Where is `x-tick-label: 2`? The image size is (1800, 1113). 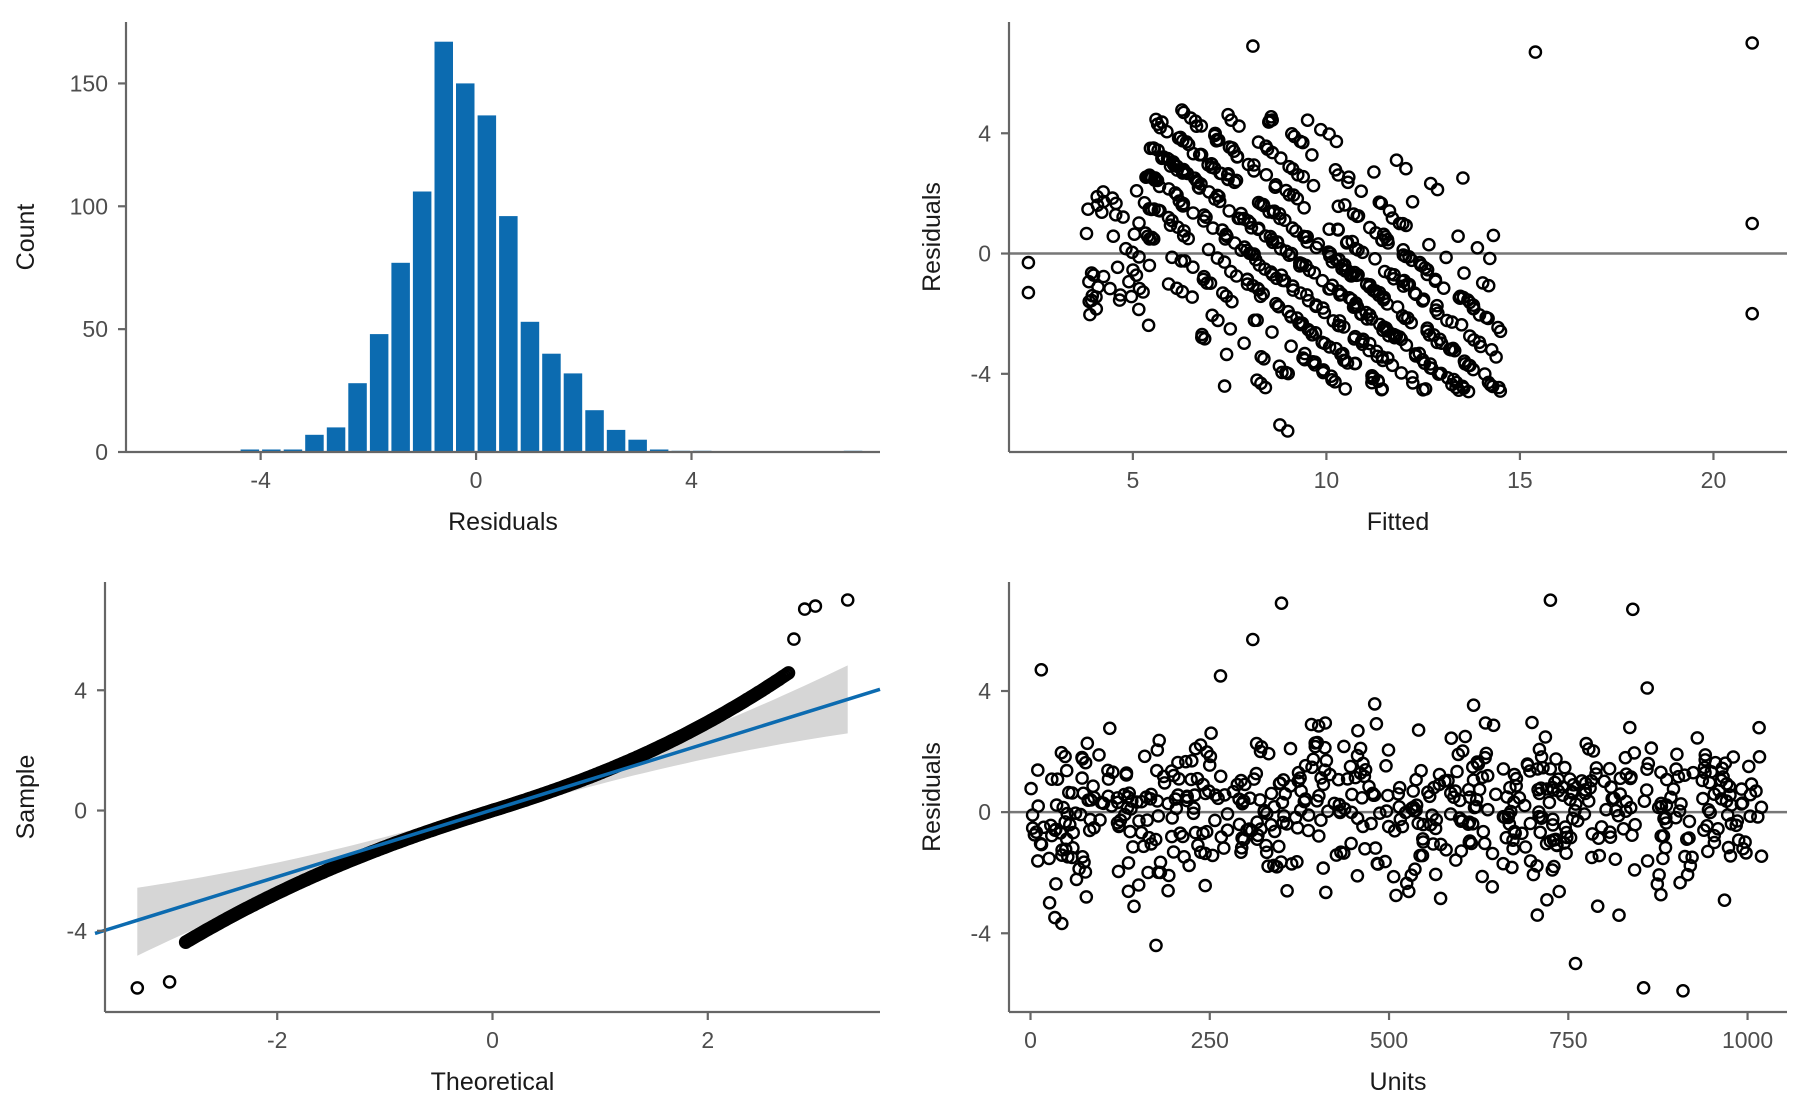 x-tick-label: 2 is located at coordinates (707, 1040).